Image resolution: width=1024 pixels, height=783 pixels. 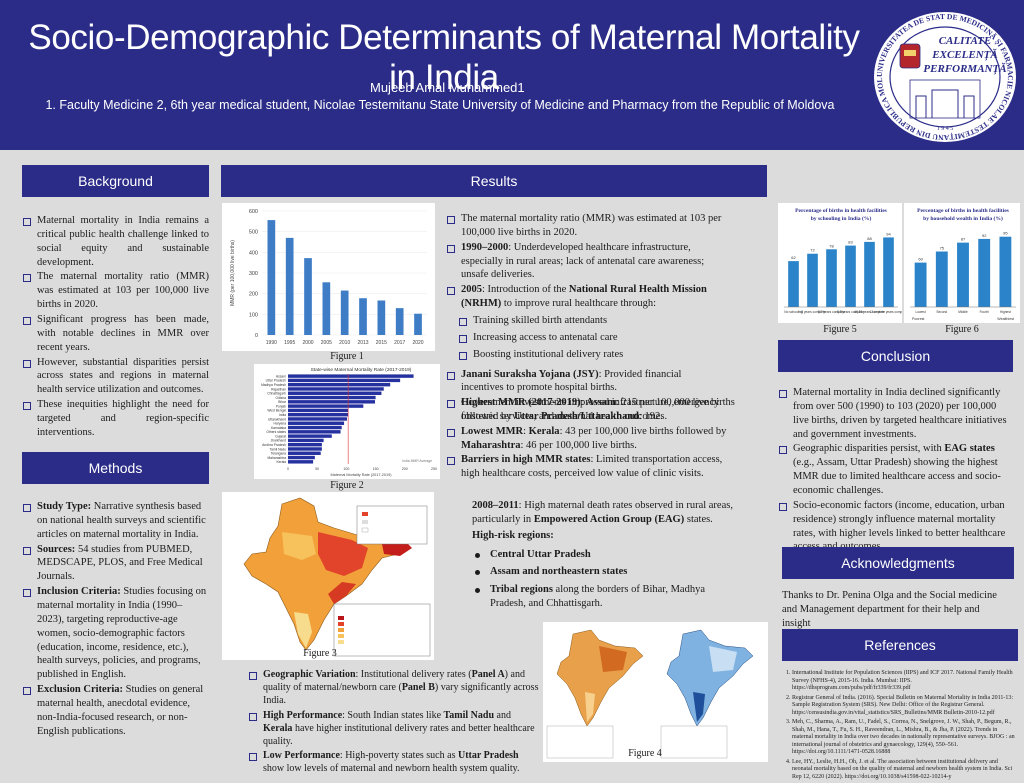 I want to click on x-tick-label: 2013, so click(x=362, y=343).